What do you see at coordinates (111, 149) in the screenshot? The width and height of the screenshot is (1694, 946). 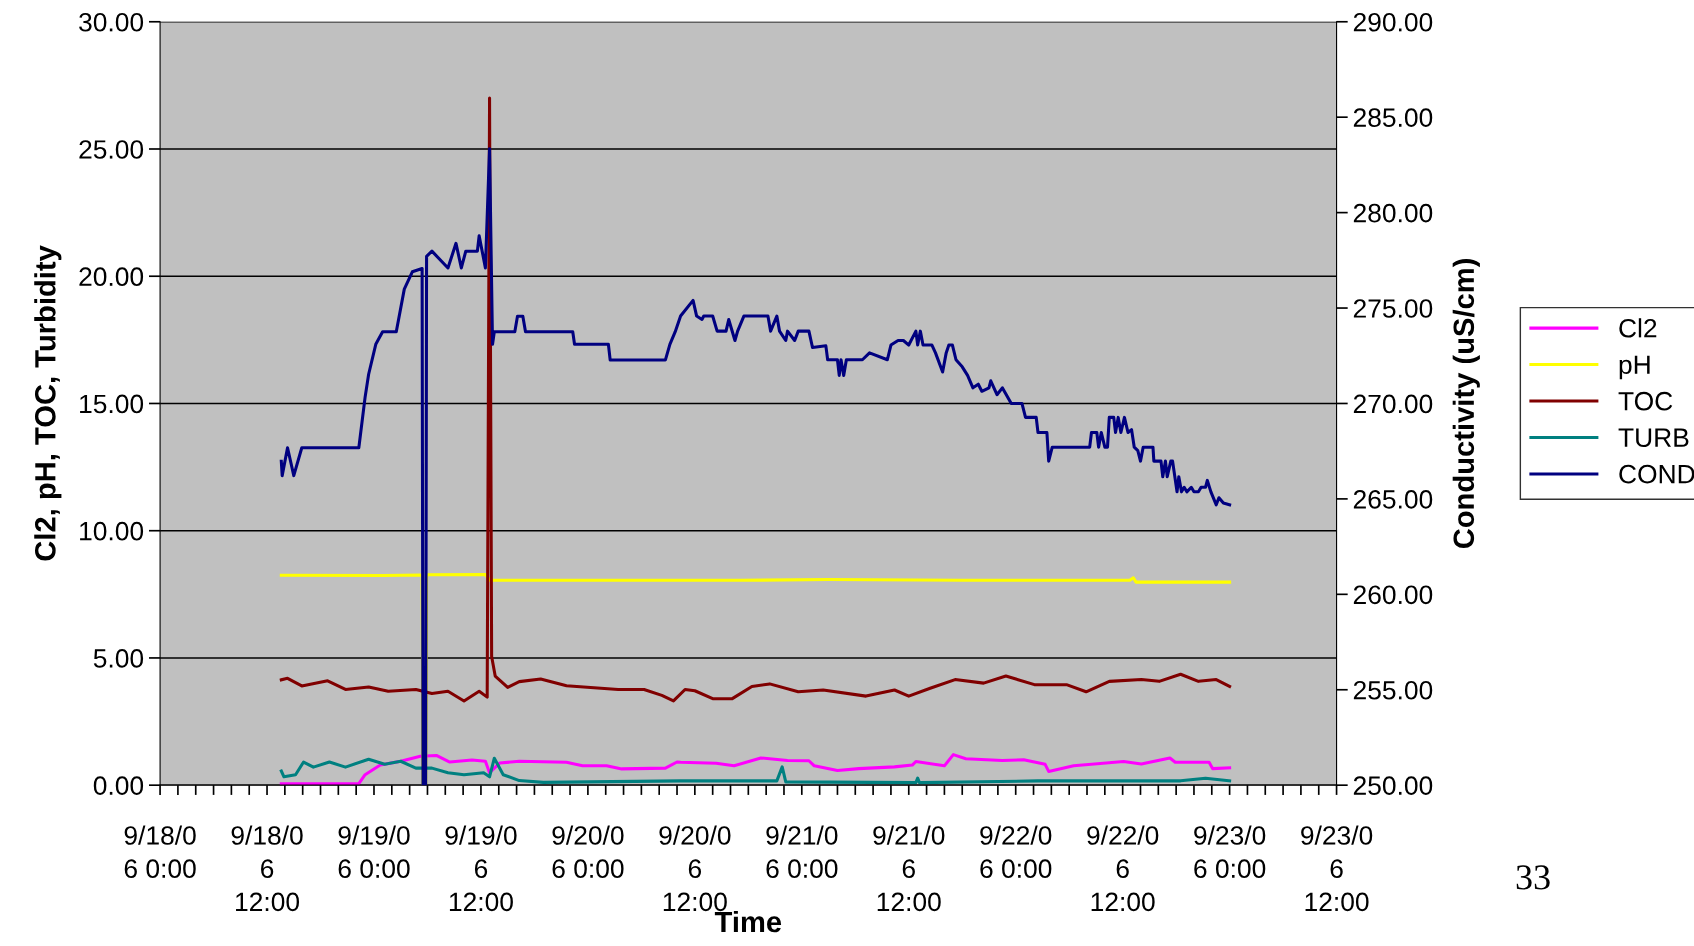 I see `y-tick-label: 25.00` at bounding box center [111, 149].